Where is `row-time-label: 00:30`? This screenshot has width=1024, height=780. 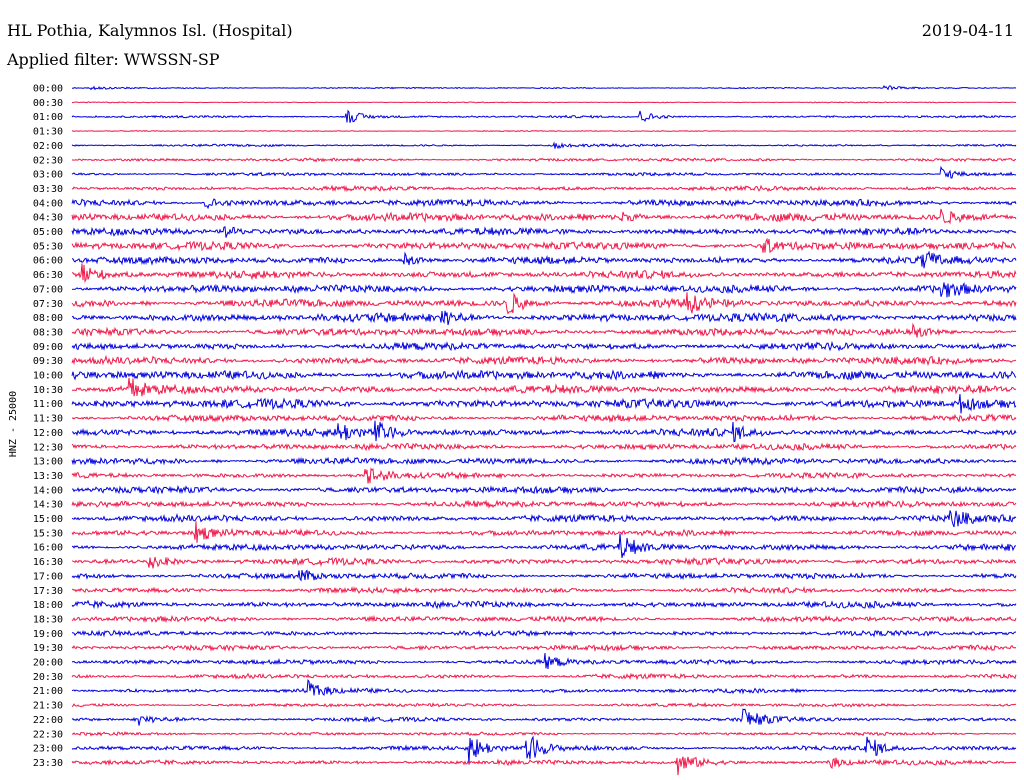
row-time-label: 00:30 is located at coordinates (48, 103).